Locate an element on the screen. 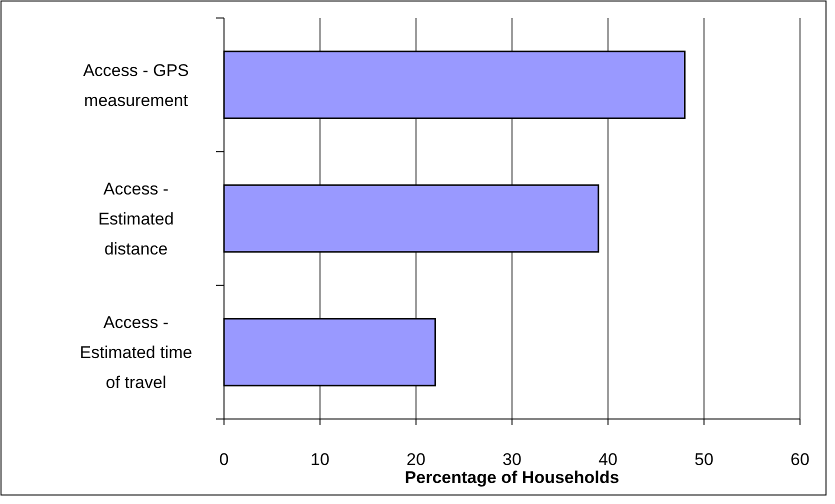 This screenshot has height=504, width=835. y-tick-label: Access - Estimated time of travel is located at coordinates (136, 352).